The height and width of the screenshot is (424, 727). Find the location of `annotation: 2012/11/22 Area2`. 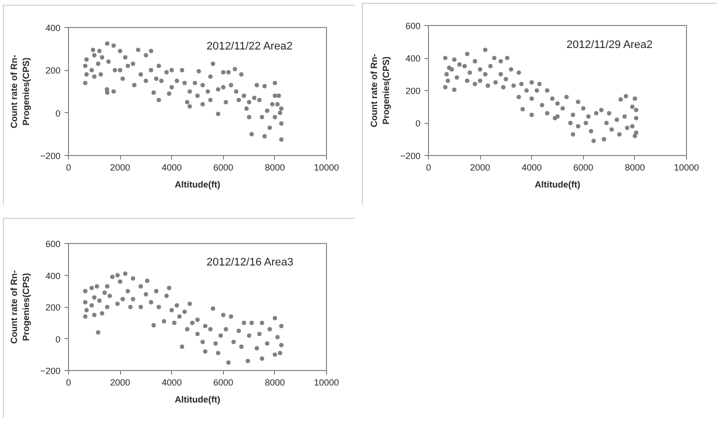

annotation: 2012/11/22 Area2 is located at coordinates (249, 46).